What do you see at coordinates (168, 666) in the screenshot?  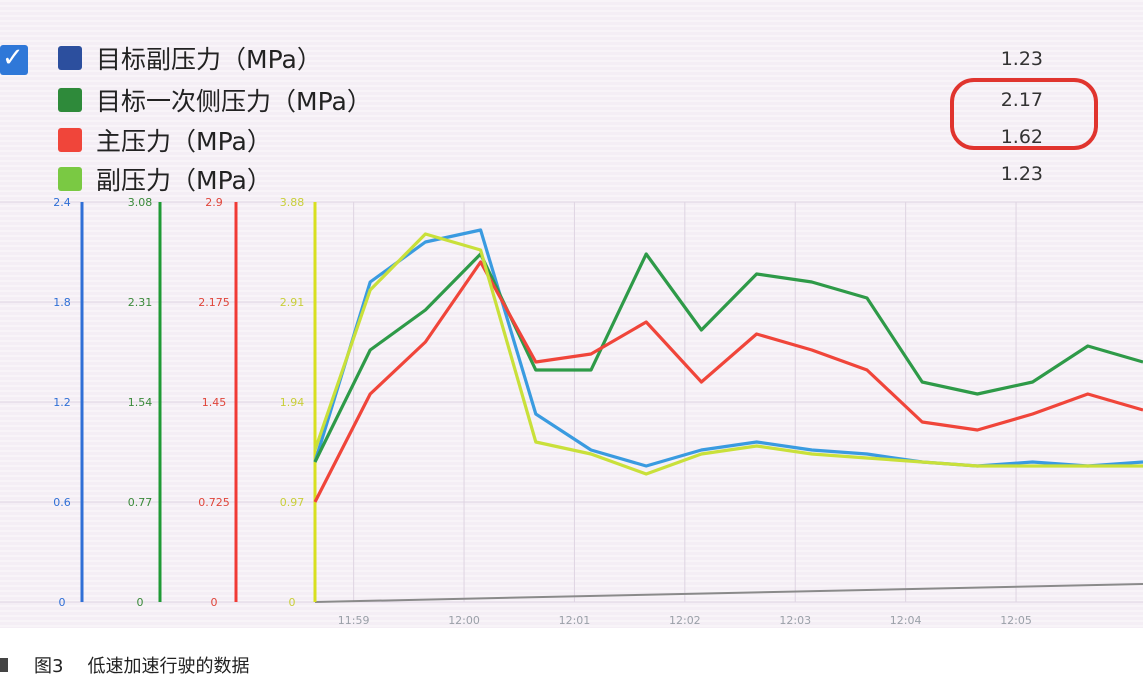 I see `caption-text: 低速加速行驶的数据` at bounding box center [168, 666].